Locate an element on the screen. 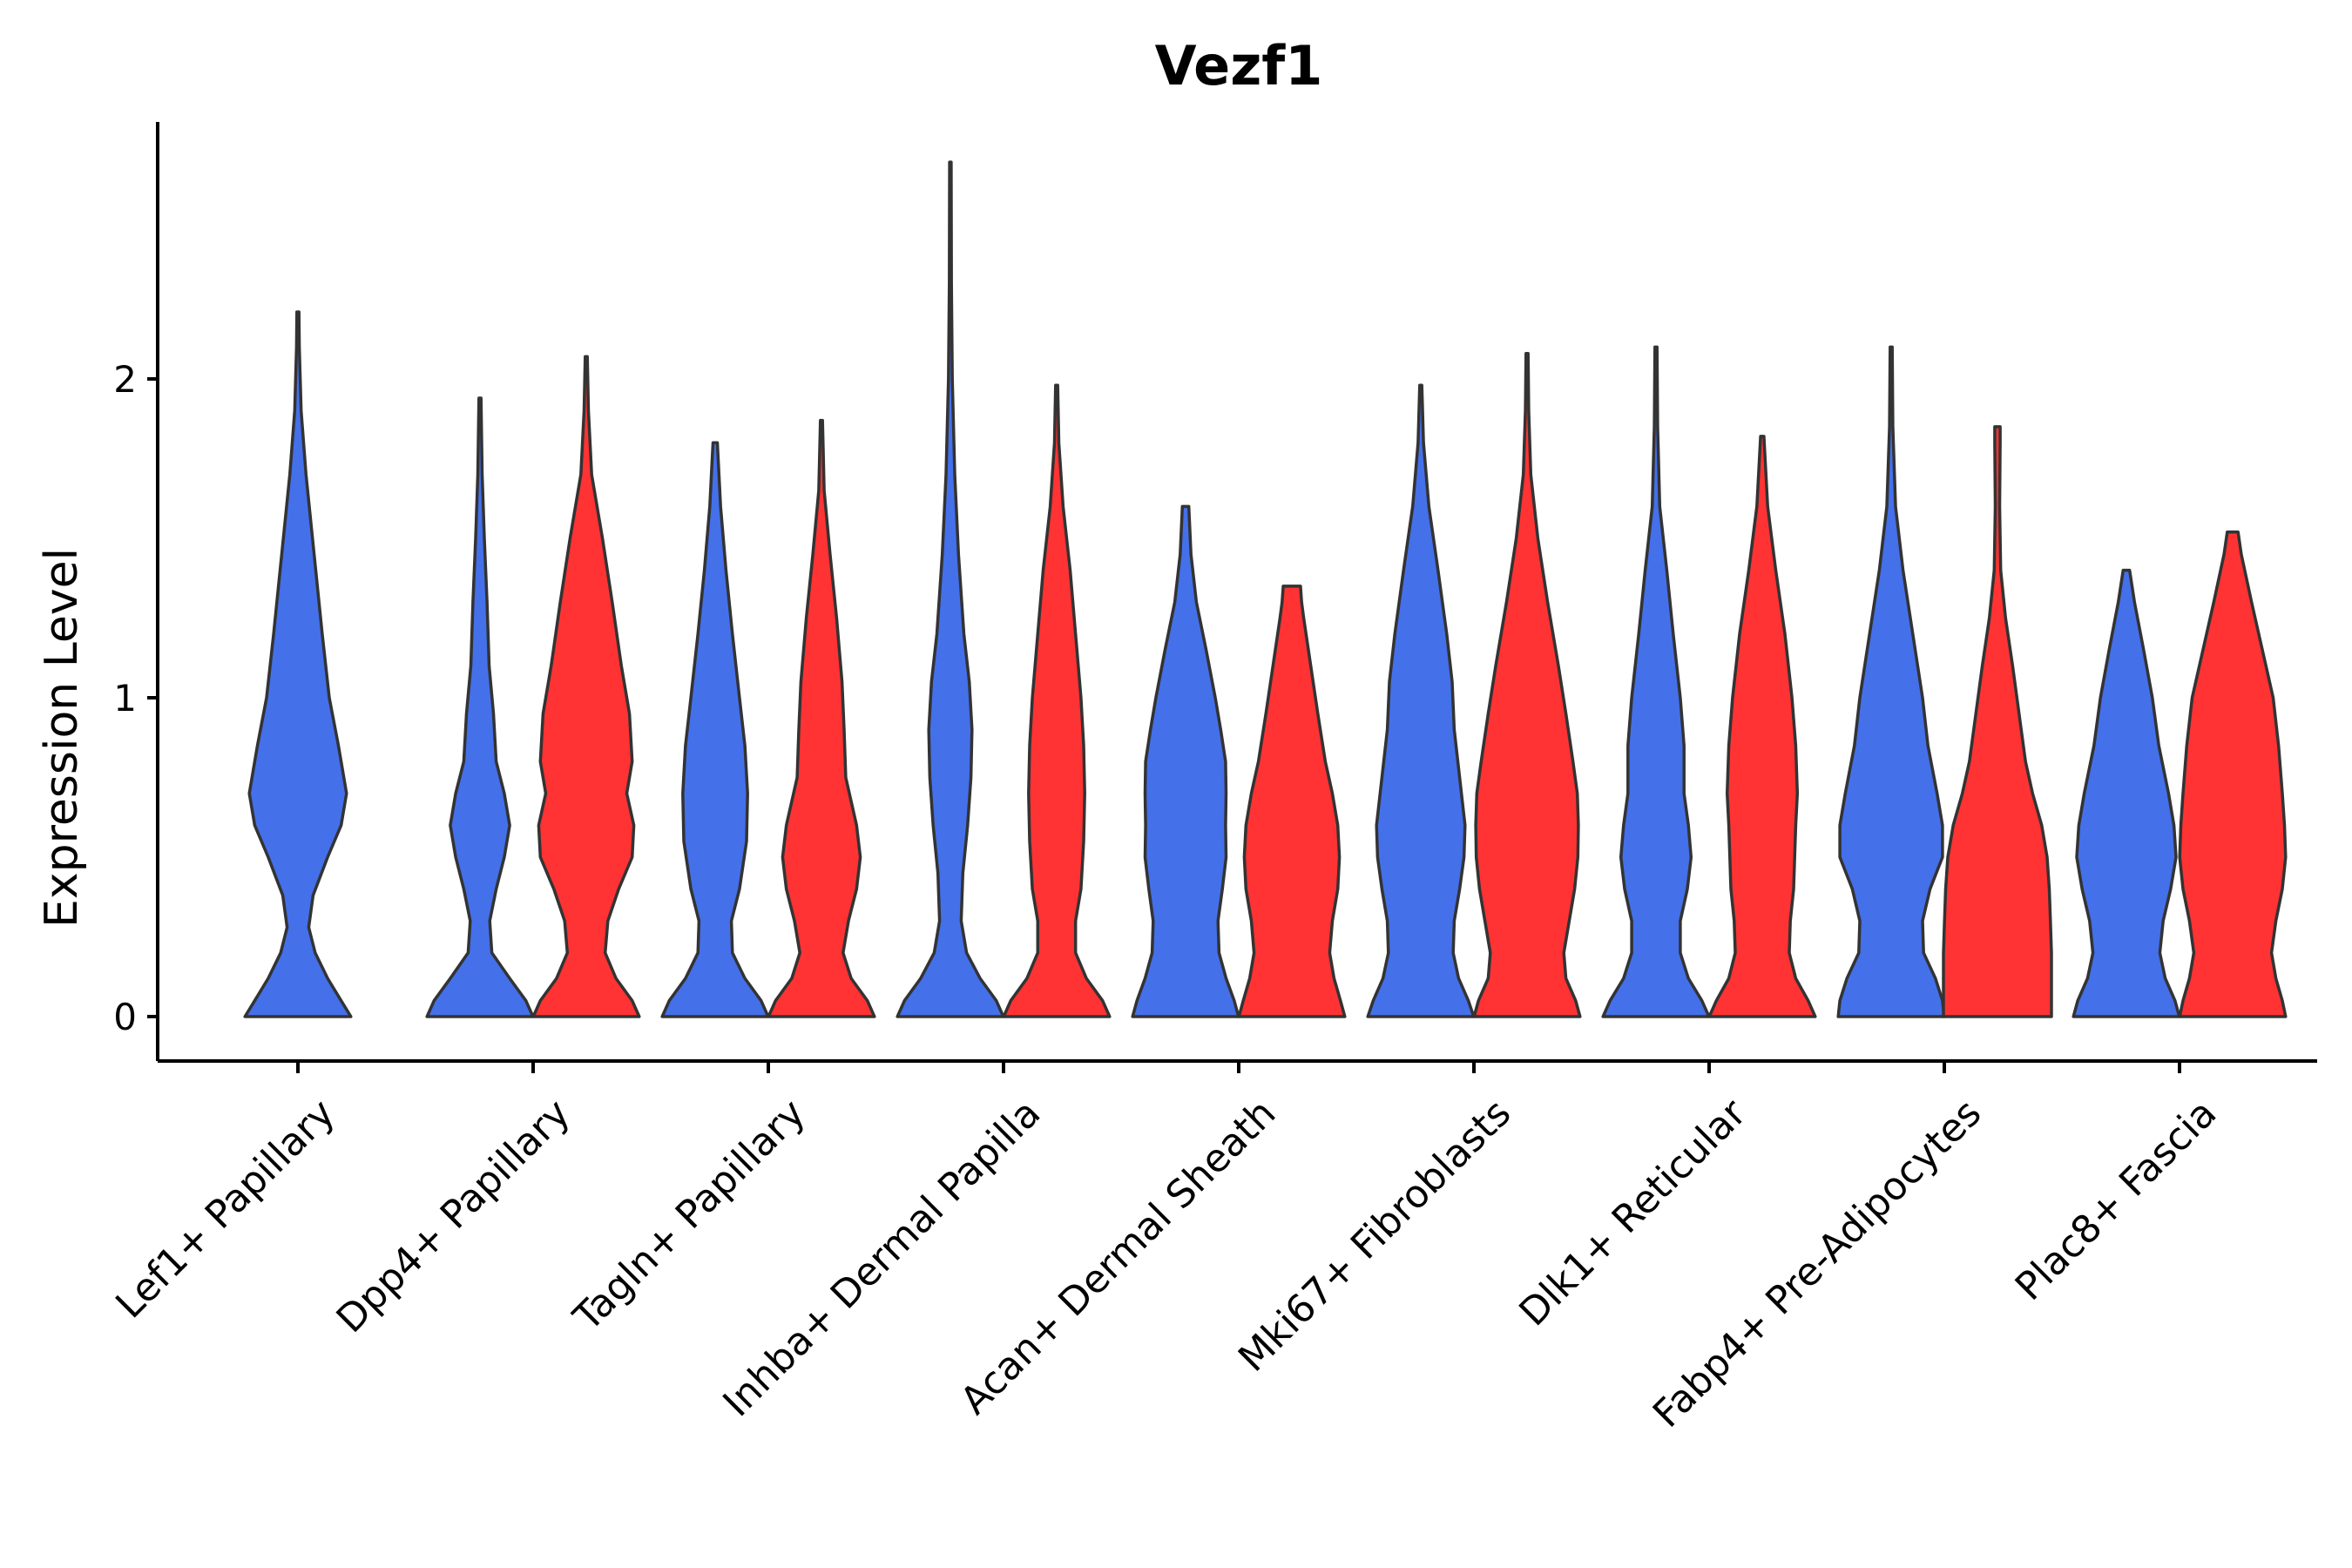 The width and height of the screenshot is (2352, 1568). x-tick-label: Dpp4+ Papillary is located at coordinates (453, 1216).